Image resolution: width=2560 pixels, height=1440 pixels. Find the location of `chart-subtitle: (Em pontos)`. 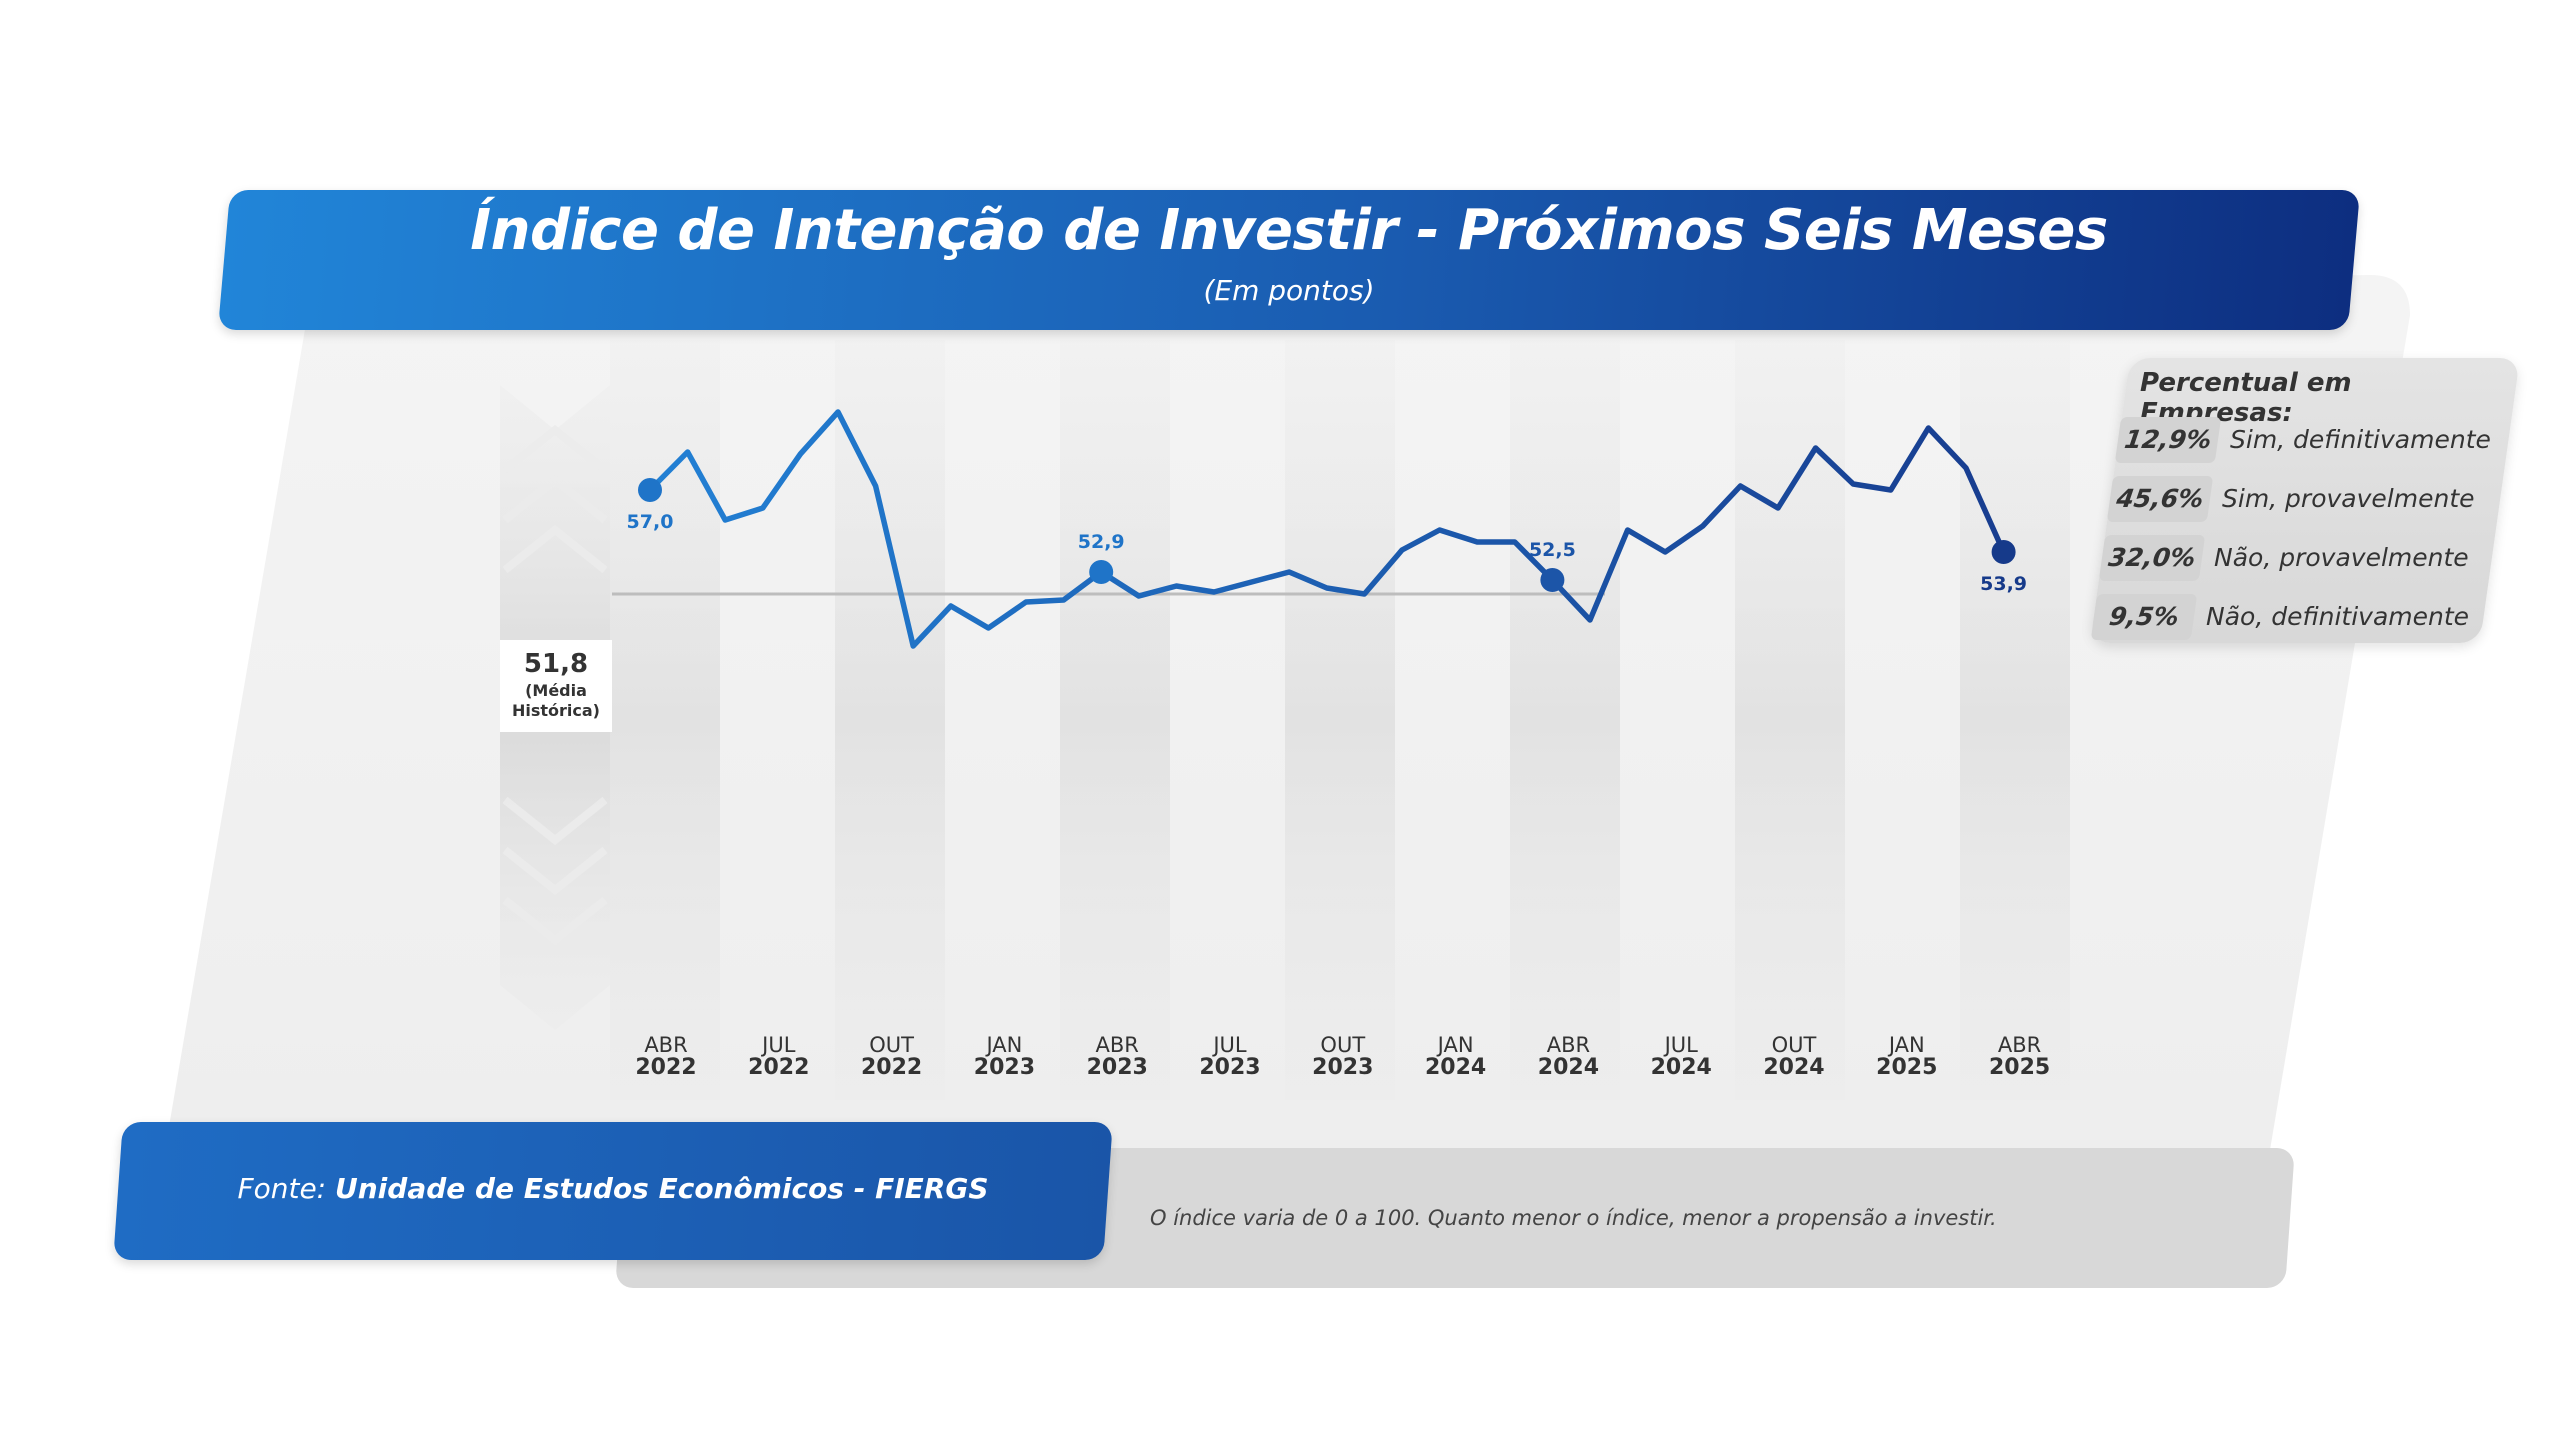

chart-subtitle: (Em pontos) is located at coordinates (1289, 290).